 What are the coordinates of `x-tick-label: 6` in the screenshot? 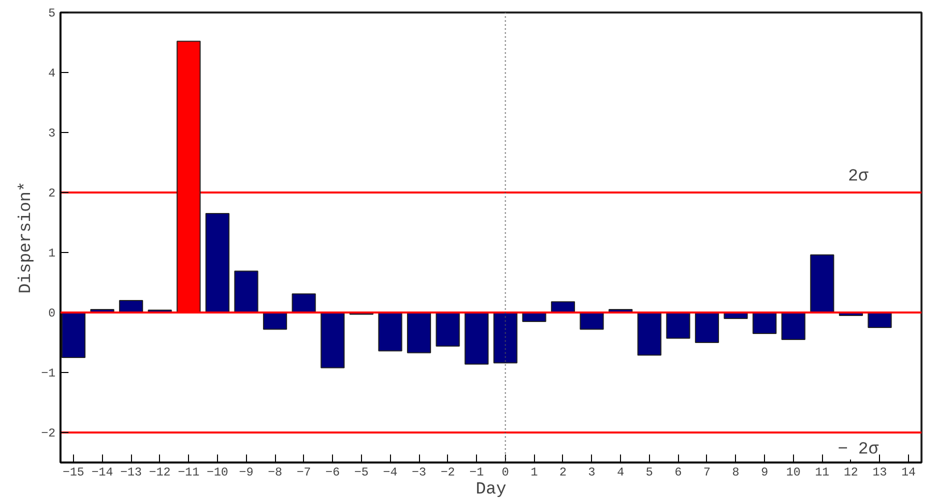 It's located at (678, 473).